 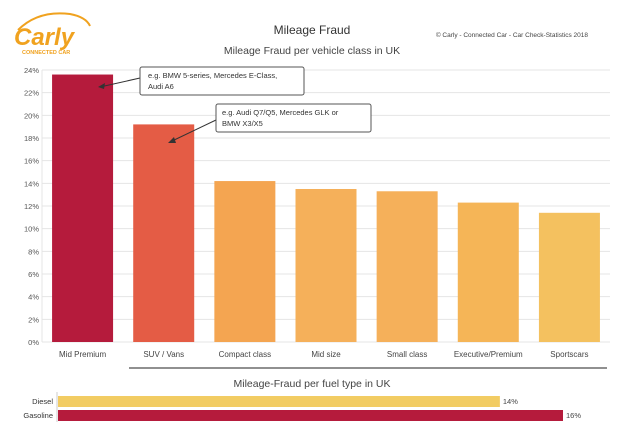 What do you see at coordinates (326, 265) in the screenshot?
I see `bar-mid-size` at bounding box center [326, 265].